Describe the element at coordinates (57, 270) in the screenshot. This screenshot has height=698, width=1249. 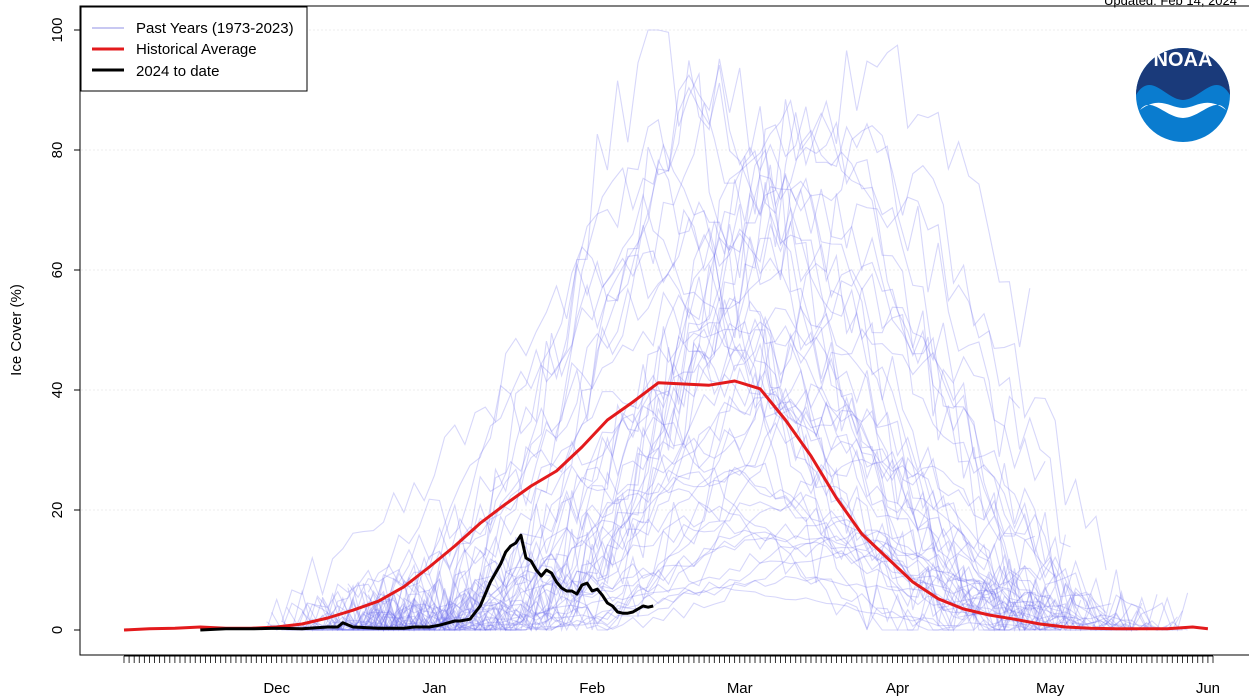
I see `y-tick-label: 60` at that location.